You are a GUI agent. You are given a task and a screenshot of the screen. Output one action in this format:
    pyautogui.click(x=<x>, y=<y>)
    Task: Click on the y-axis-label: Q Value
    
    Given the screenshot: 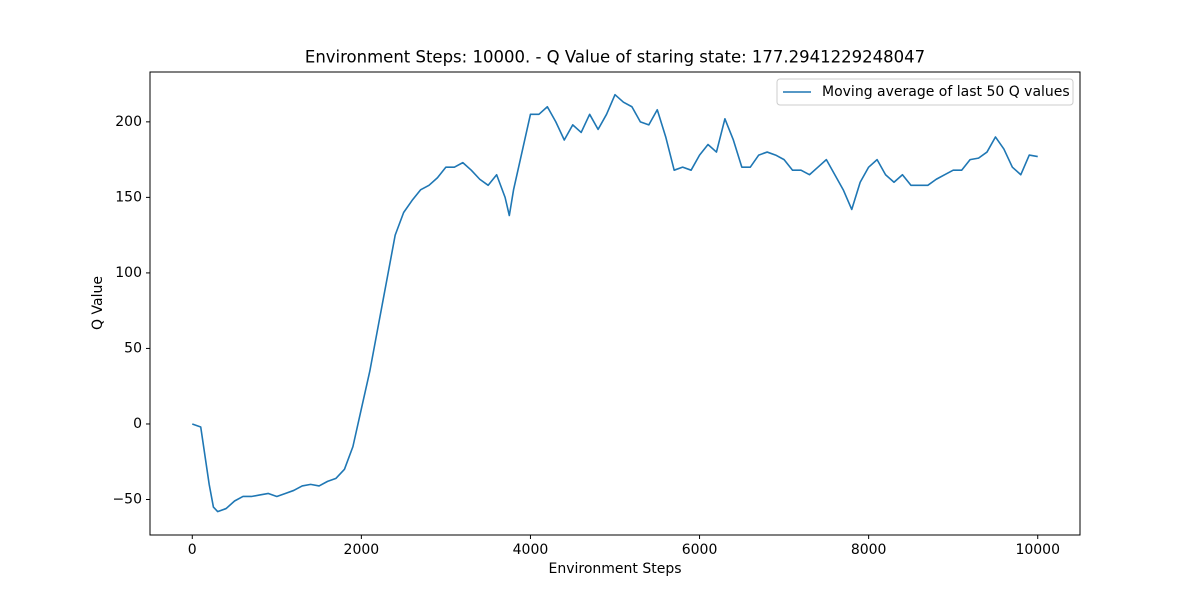 What is the action you would take?
    pyautogui.click(x=98, y=303)
    